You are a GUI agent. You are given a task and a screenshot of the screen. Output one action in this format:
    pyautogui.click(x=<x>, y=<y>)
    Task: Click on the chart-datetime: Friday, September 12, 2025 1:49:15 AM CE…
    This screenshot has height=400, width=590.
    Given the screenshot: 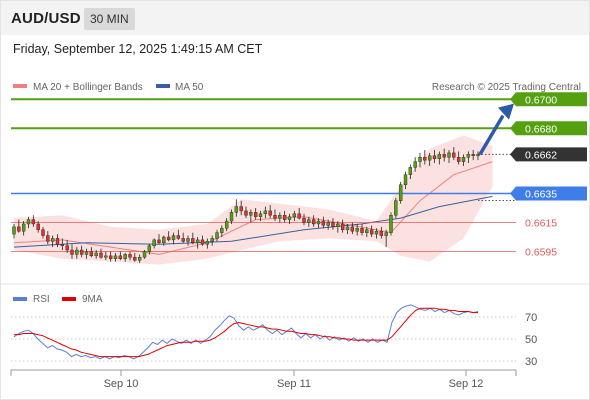 What is the action you would take?
    pyautogui.click(x=138, y=49)
    